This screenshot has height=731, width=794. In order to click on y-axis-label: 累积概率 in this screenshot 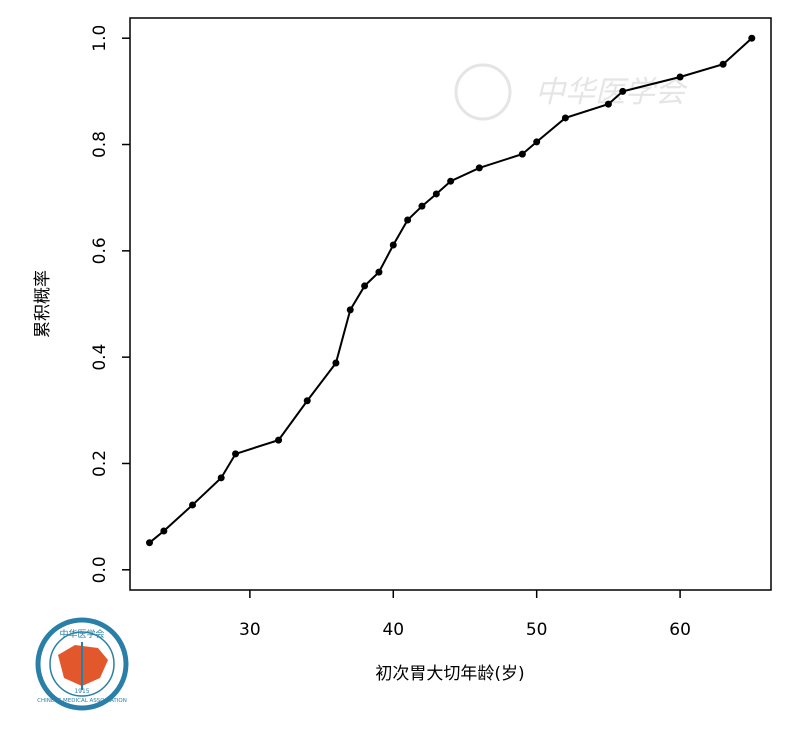, I will do `click(43, 304)`.